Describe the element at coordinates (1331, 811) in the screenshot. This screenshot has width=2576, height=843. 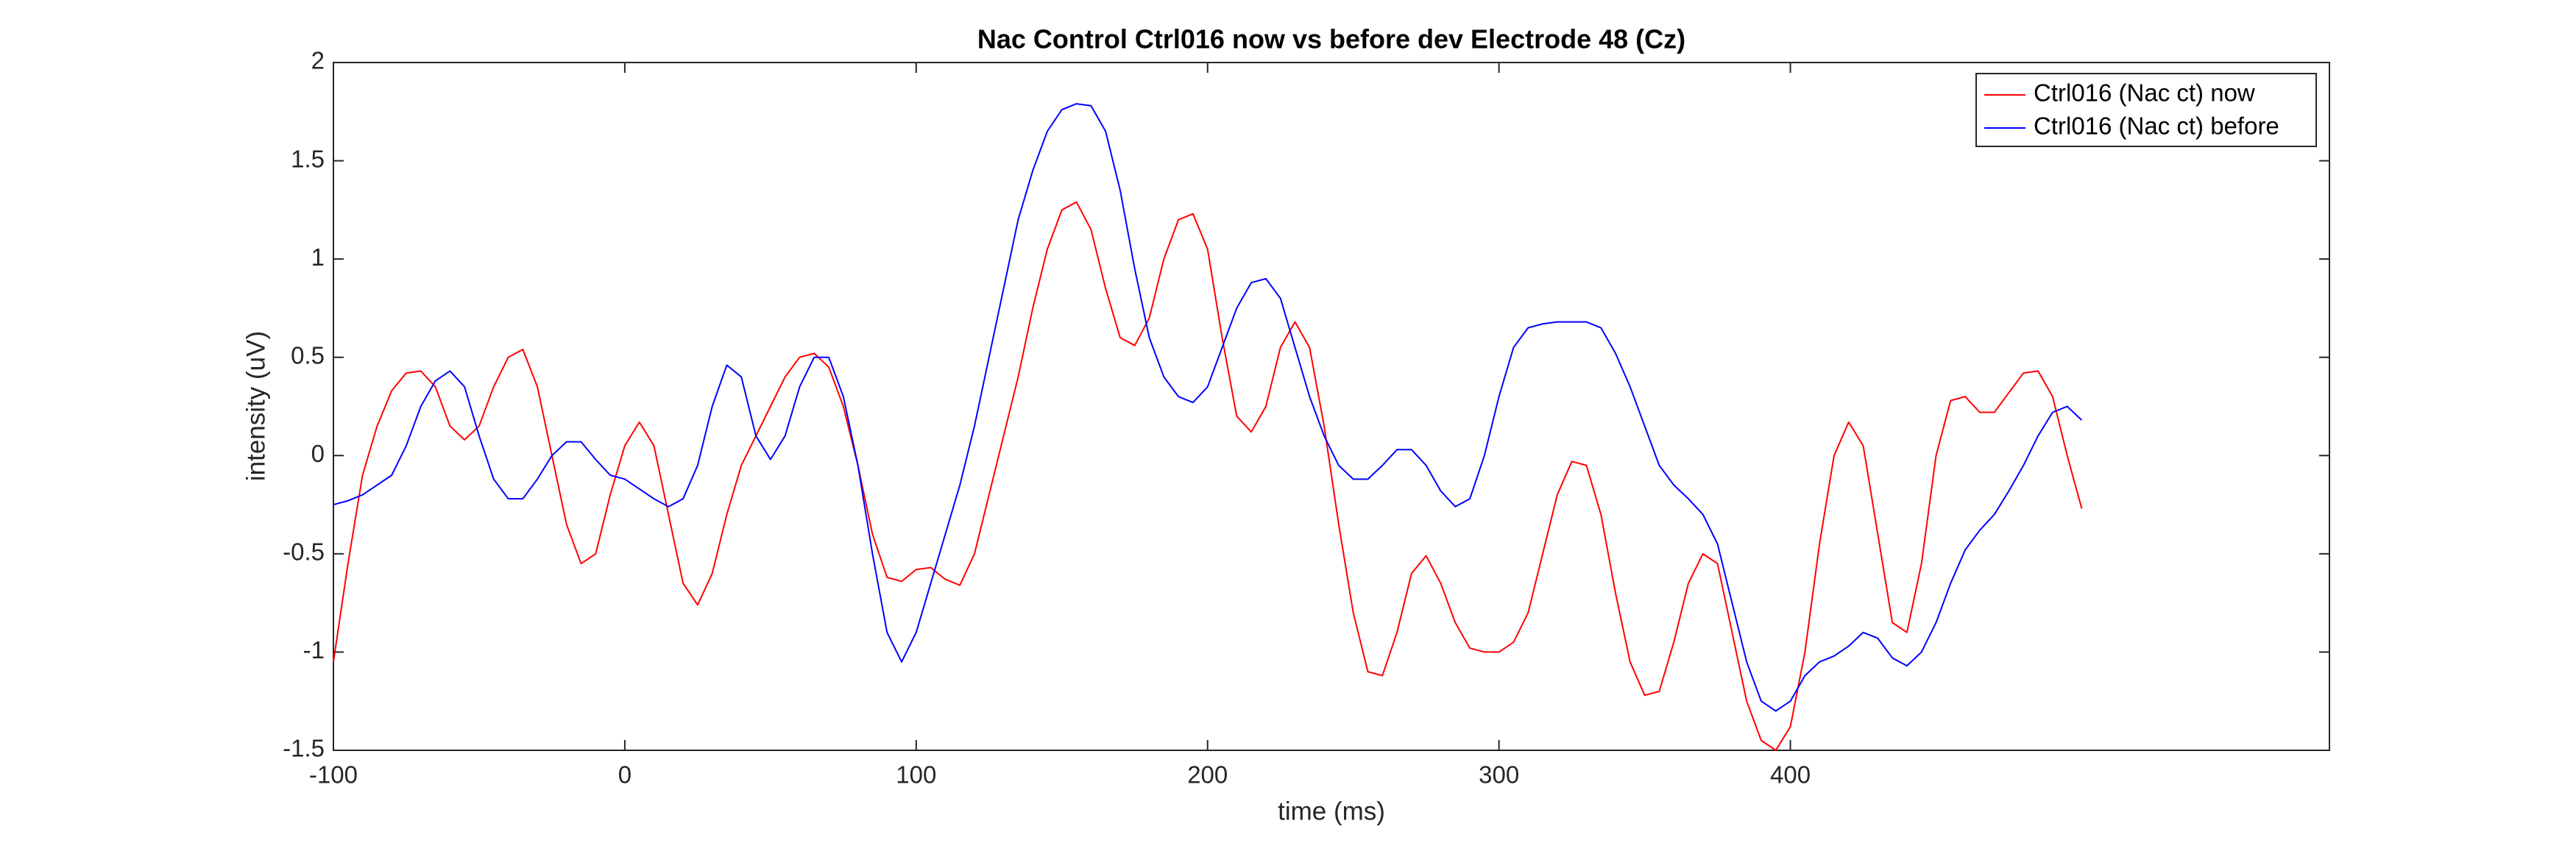
I see `x-axis-label: time (ms)` at that location.